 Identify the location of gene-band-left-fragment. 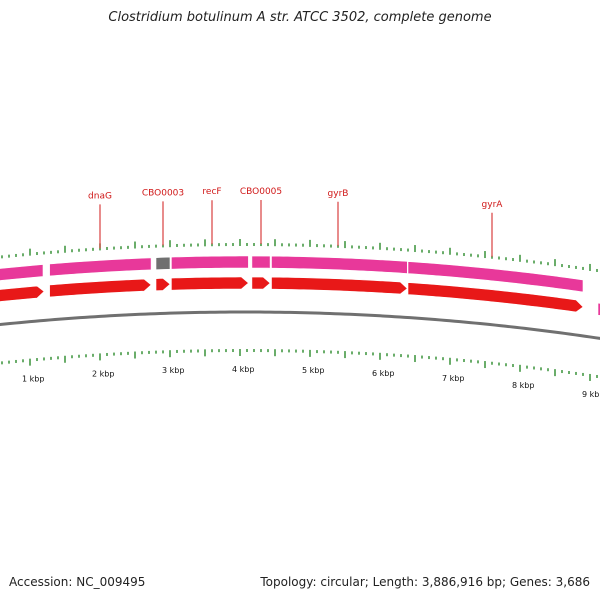
(22, 272).